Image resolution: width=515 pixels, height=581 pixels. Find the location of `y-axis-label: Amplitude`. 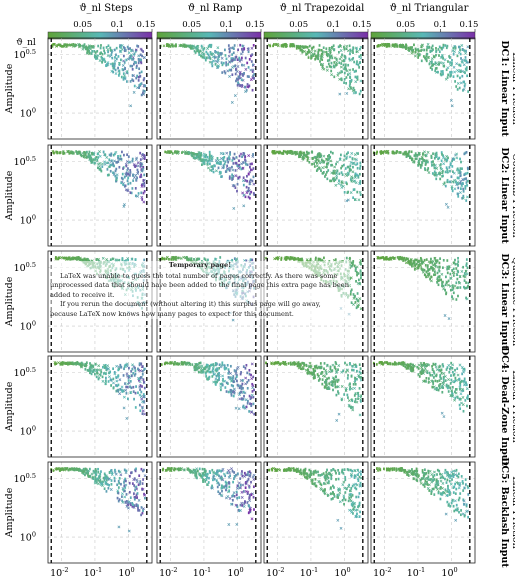

y-axis-label: Amplitude is located at coordinates (9, 406).